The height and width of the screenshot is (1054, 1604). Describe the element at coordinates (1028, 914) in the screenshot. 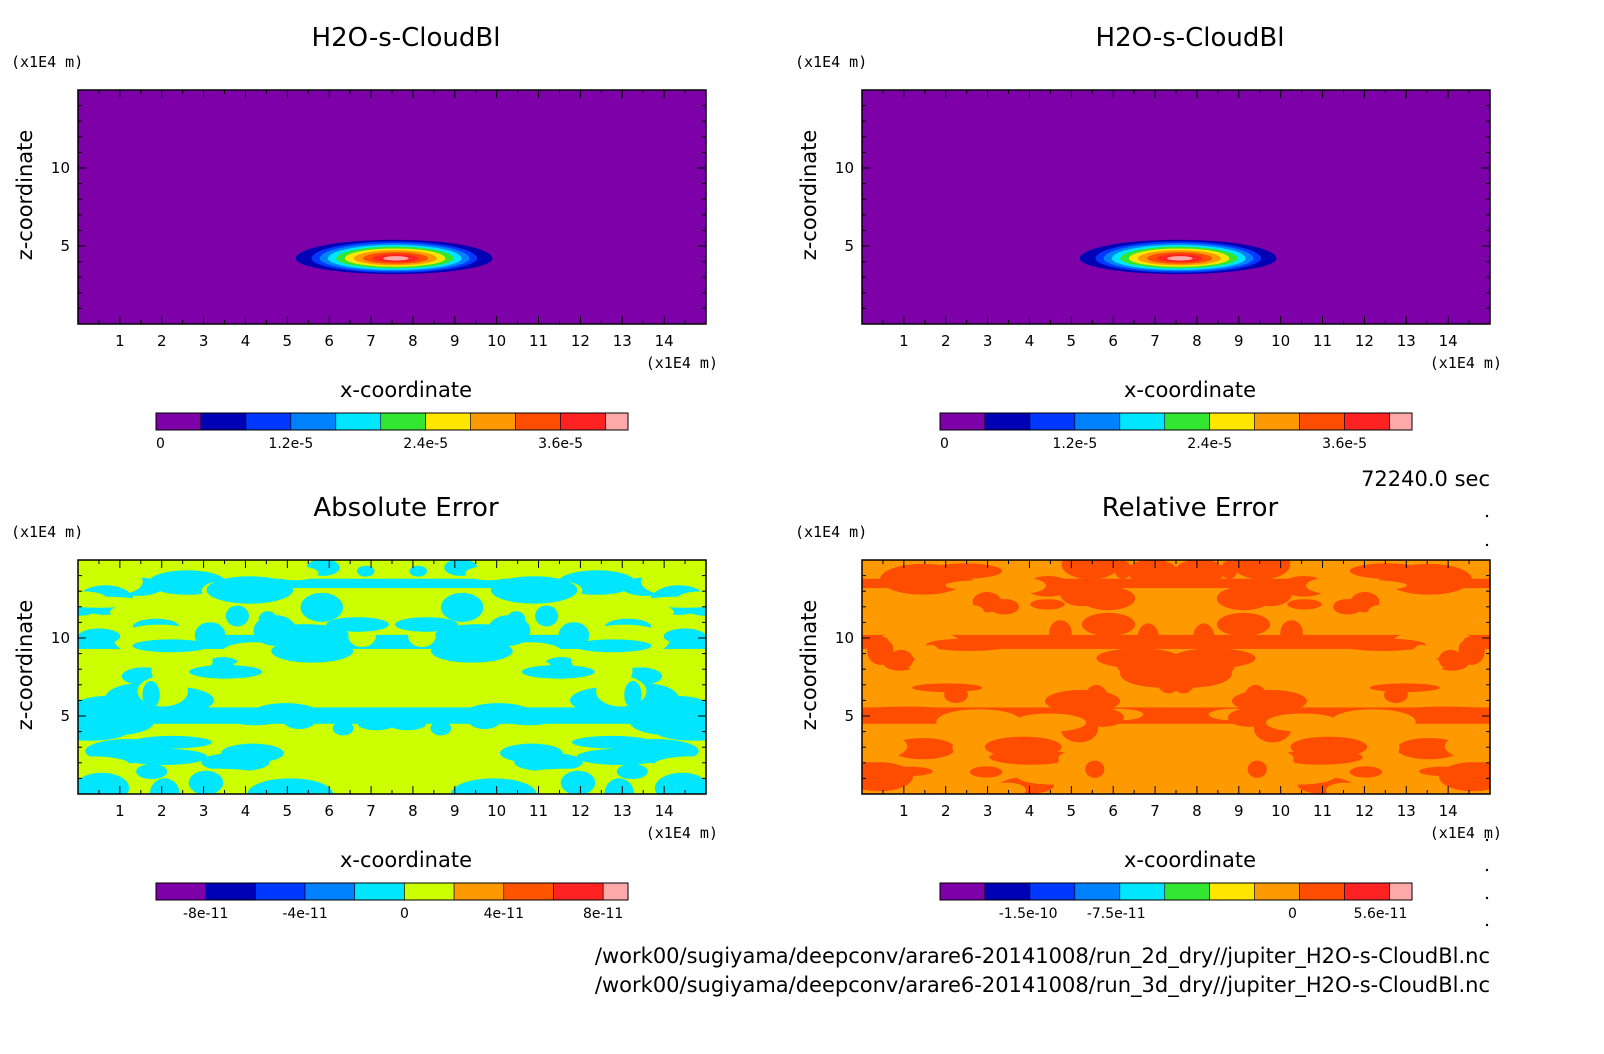

I see `colorbar-tick-label: -1.5e-10` at that location.